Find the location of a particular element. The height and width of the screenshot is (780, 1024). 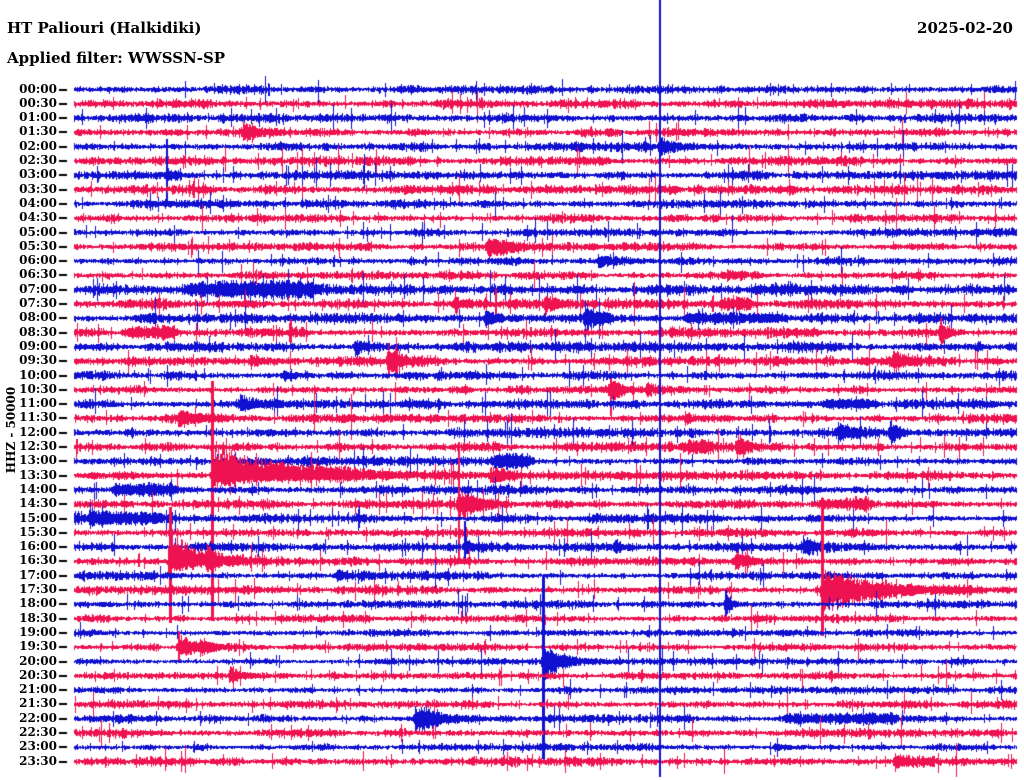

station-title: HT Paliouri (Halkidiki) is located at coordinates (104, 28).